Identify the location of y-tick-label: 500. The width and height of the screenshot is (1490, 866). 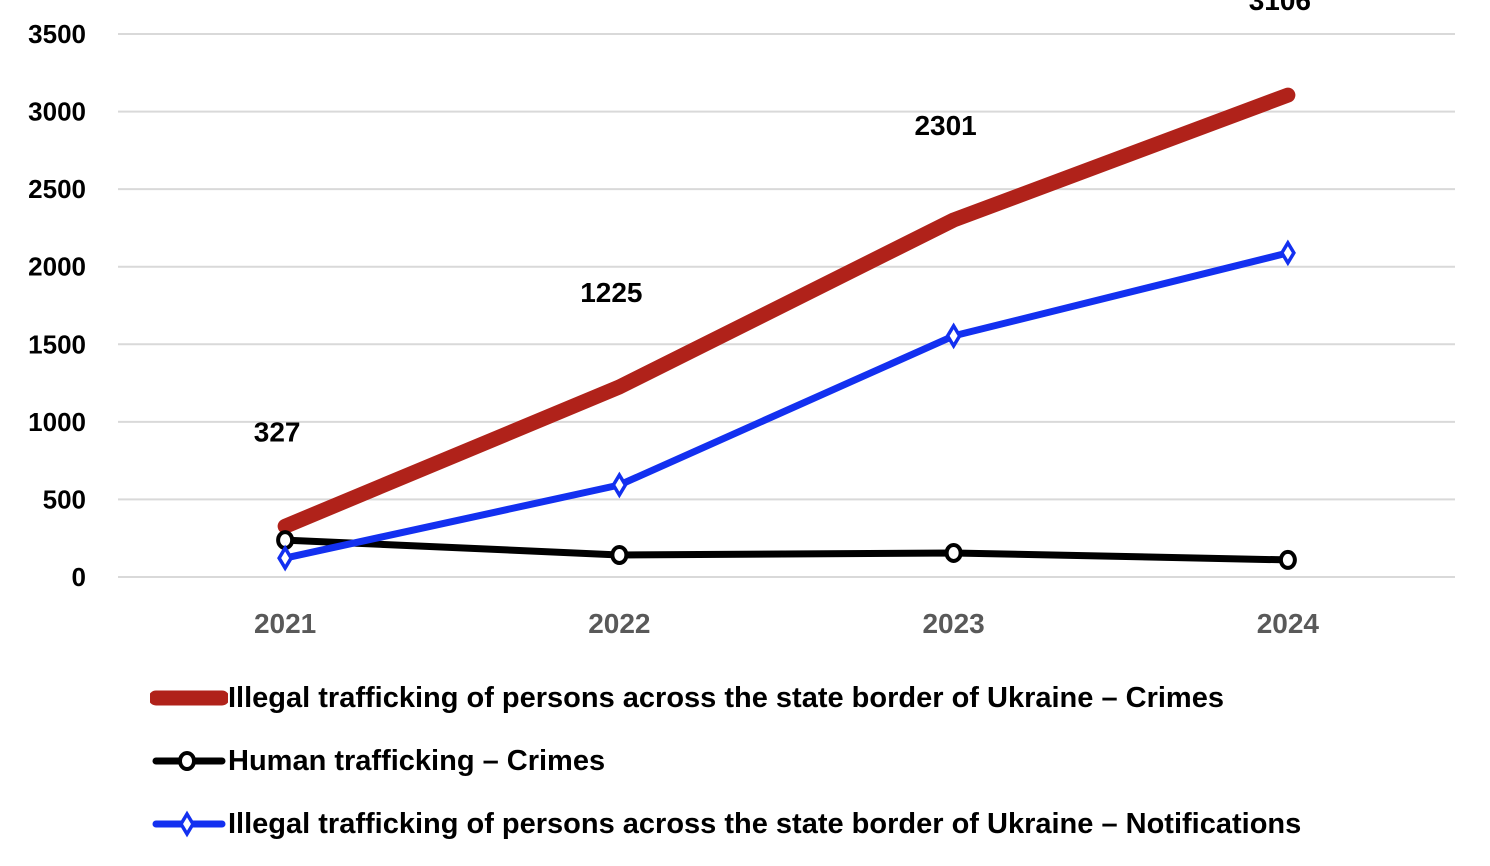
(64, 499).